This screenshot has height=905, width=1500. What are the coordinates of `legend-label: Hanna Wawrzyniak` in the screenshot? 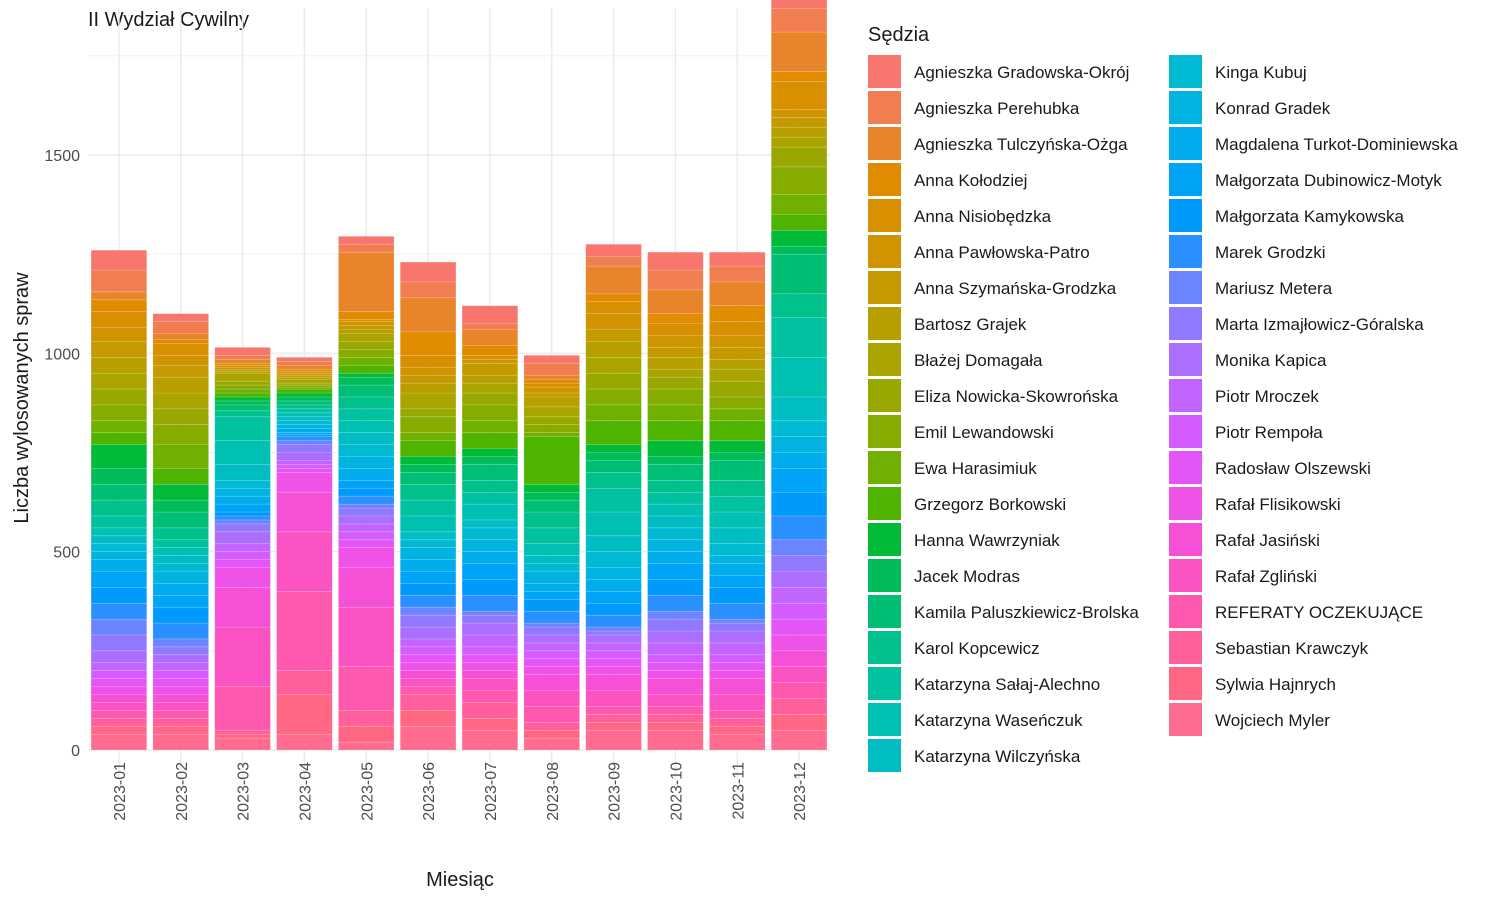 It's located at (987, 540).